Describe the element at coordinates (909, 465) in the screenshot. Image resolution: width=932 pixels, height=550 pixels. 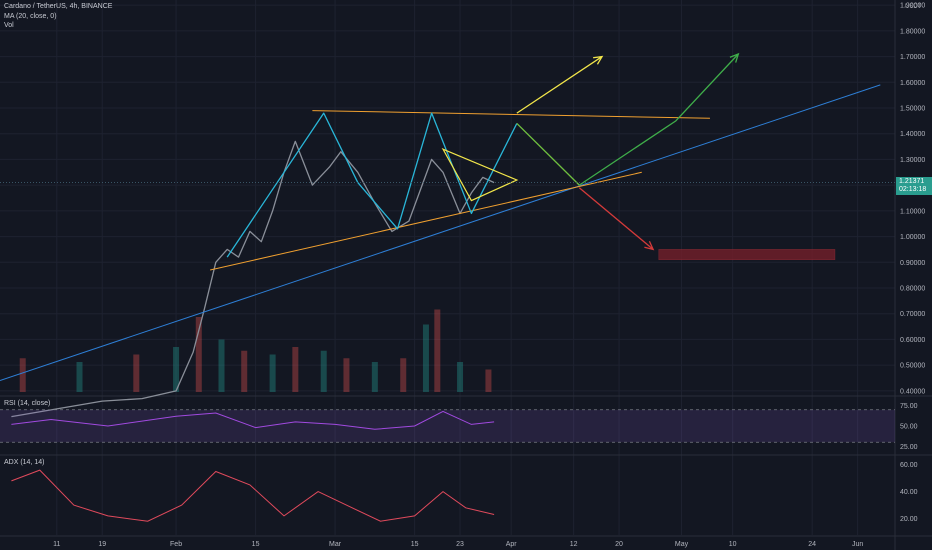
I see `adx-tick-label: 60.00` at that location.